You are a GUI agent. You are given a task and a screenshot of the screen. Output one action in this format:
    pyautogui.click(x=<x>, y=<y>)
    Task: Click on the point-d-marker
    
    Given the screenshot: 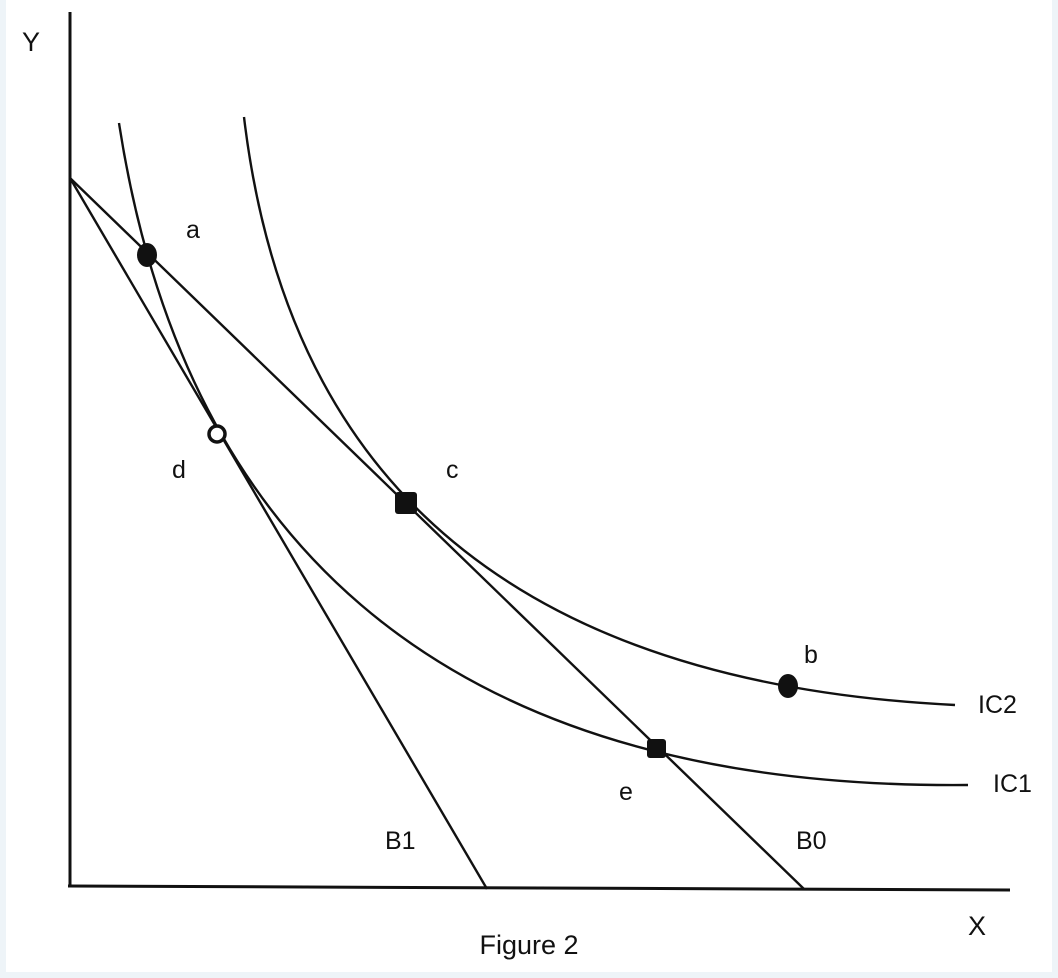 What is the action you would take?
    pyautogui.click(x=217, y=434)
    